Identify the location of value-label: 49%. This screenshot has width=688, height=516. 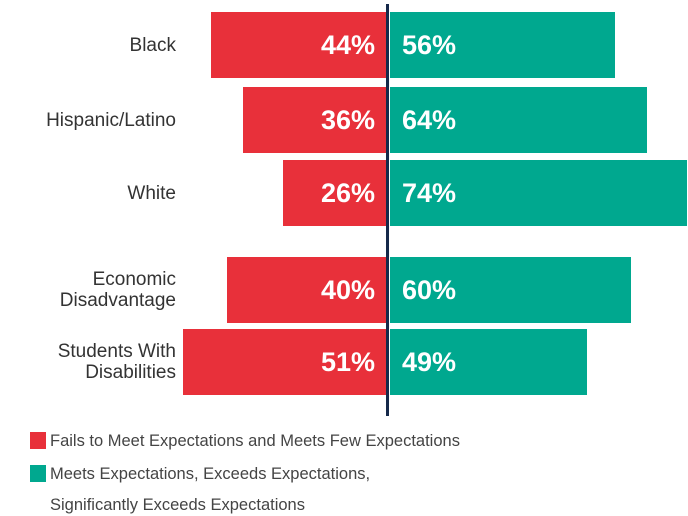
(429, 362).